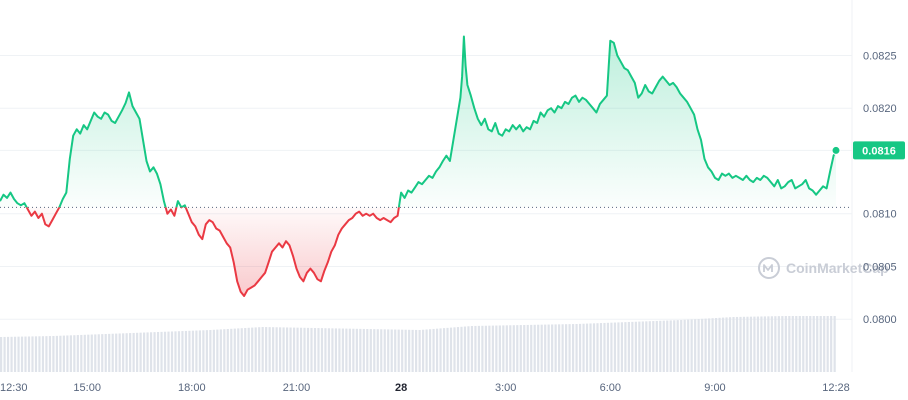 This screenshot has height=400, width=908. Describe the element at coordinates (505, 388) in the screenshot. I see `x-tick-label: 3:00` at that location.